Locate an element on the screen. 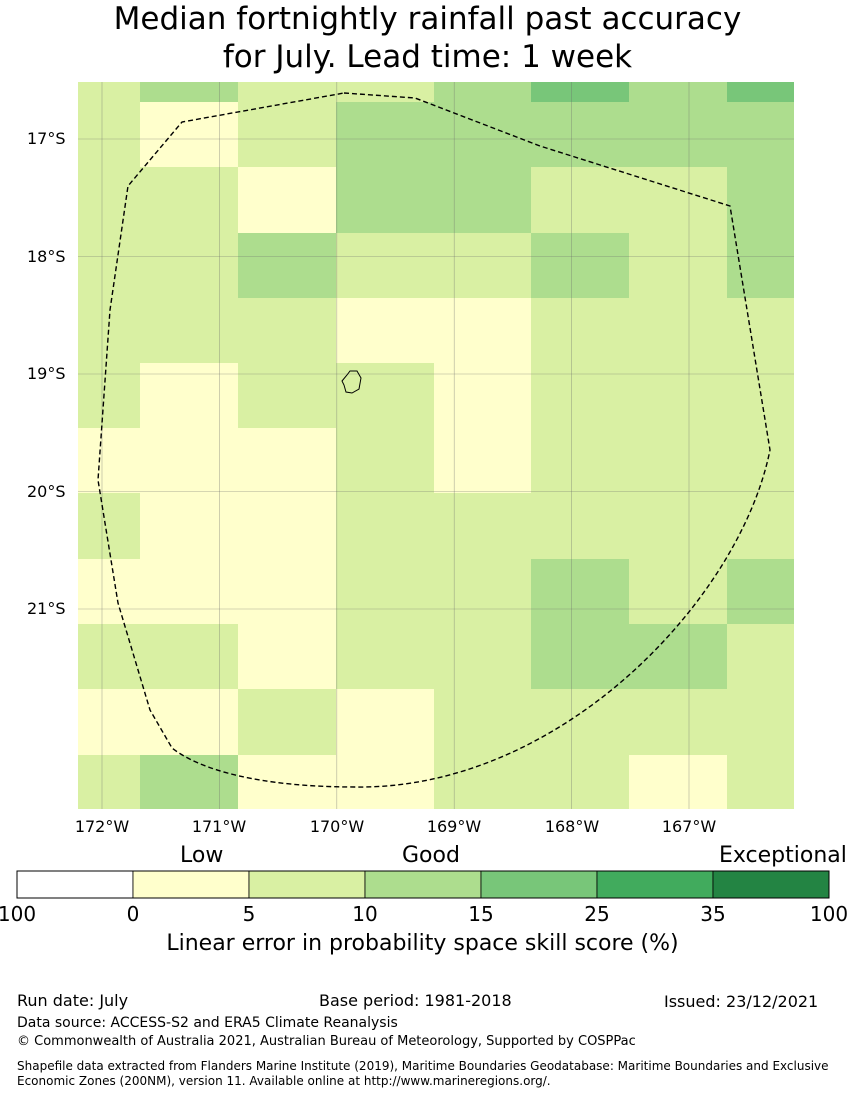 This screenshot has height=1095, width=855. run-date: Run date: July is located at coordinates (73, 1000).